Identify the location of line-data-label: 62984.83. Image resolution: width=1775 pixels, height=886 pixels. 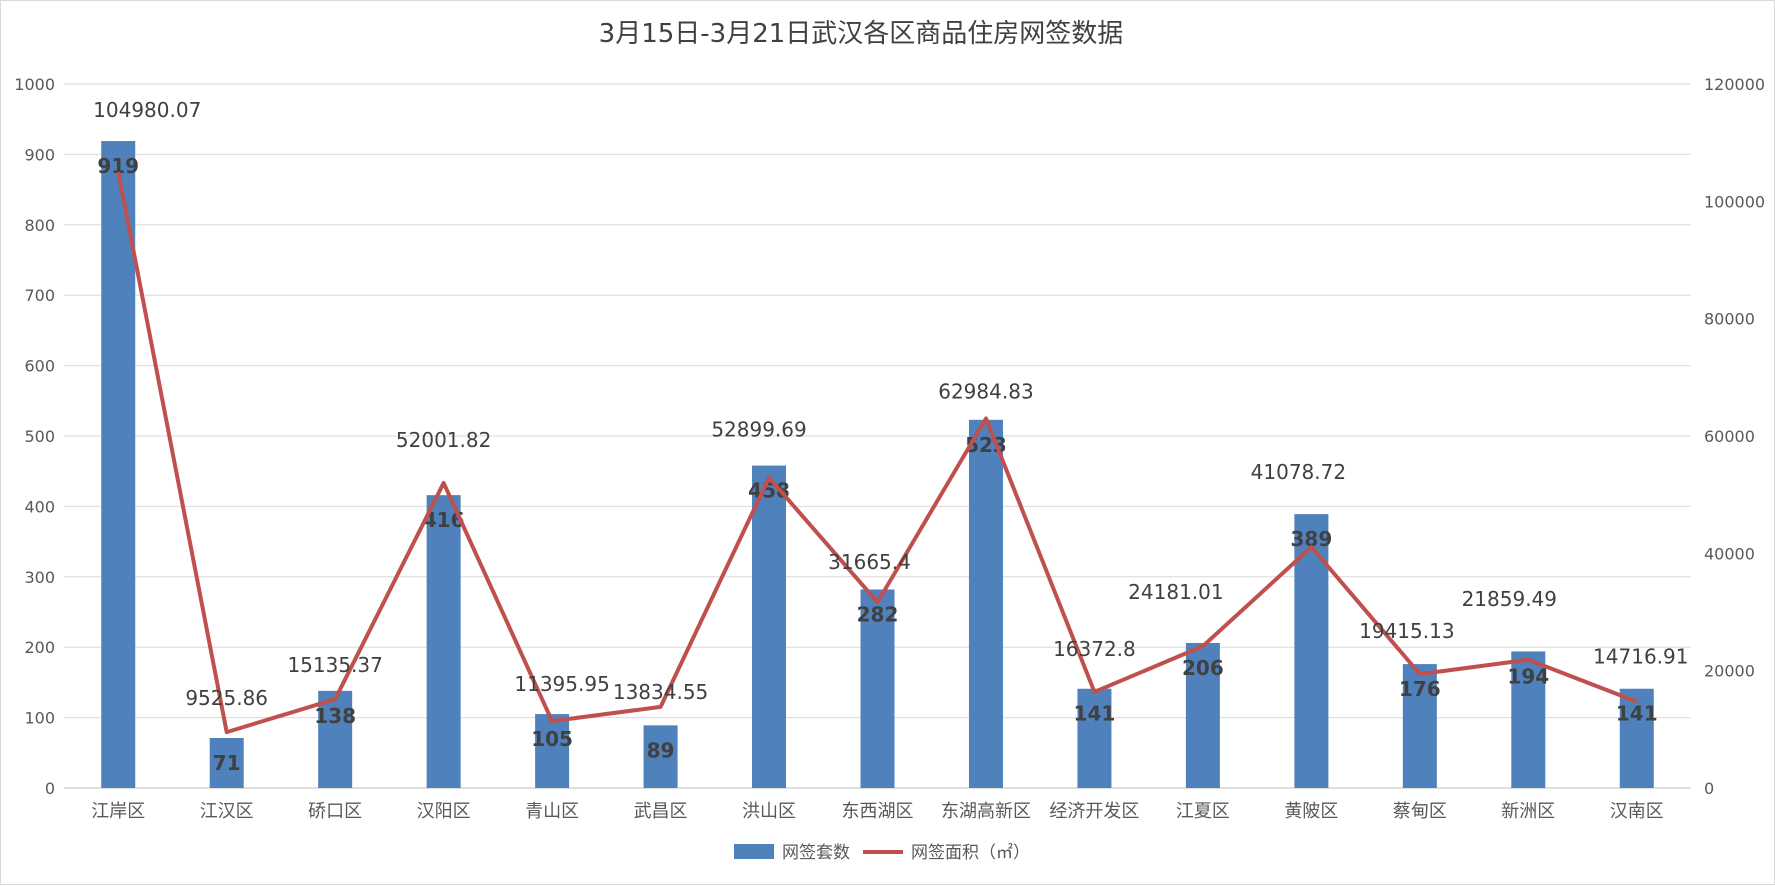
(985, 391).